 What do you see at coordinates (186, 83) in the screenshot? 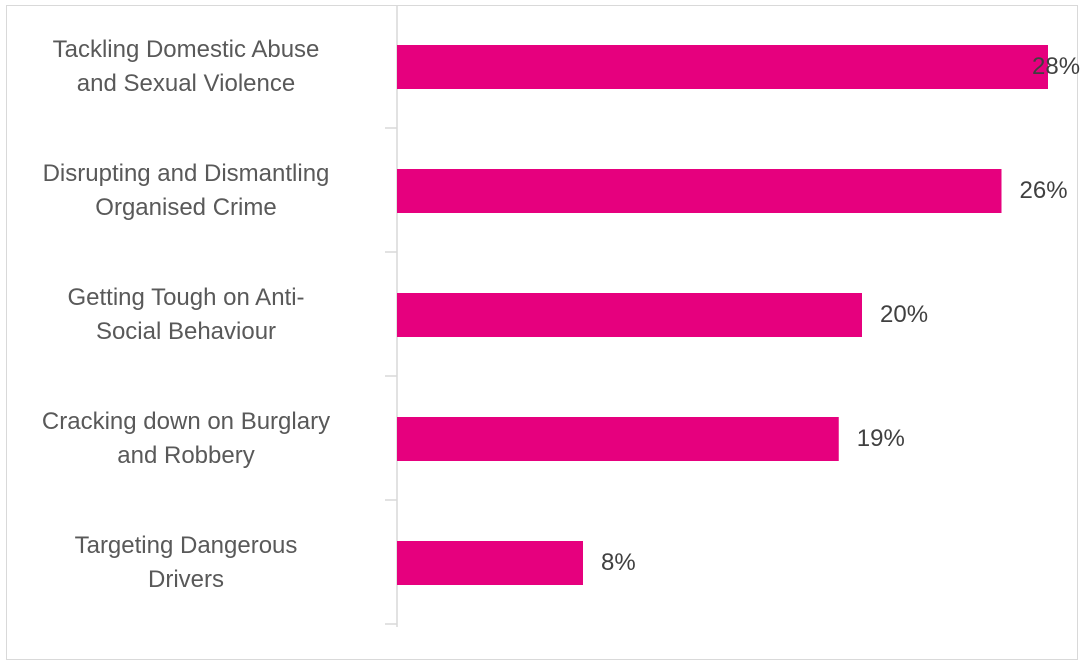
I see `category-label-line: and Sexual Violence` at bounding box center [186, 83].